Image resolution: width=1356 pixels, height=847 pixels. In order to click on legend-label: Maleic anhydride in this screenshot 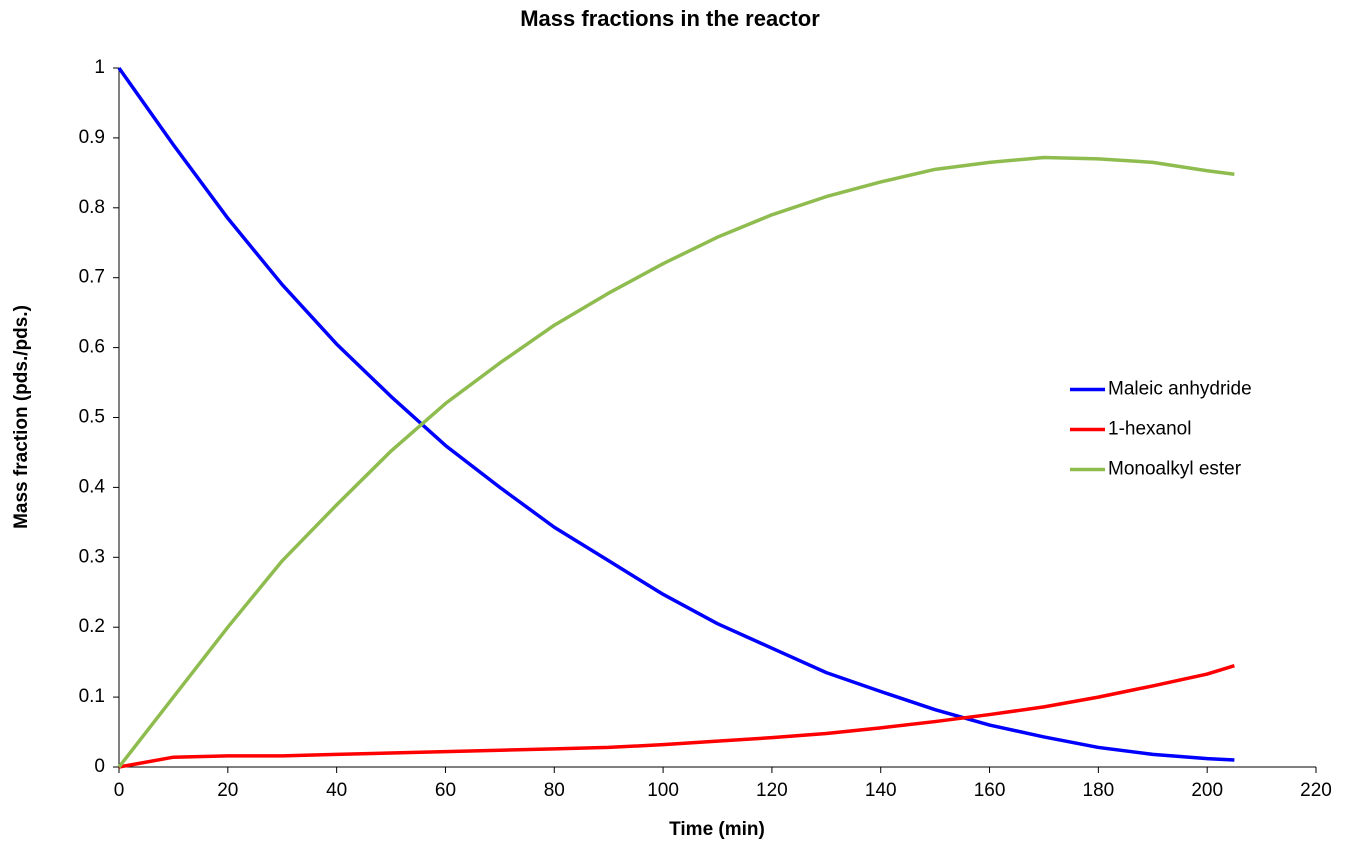, I will do `click(1180, 389)`.